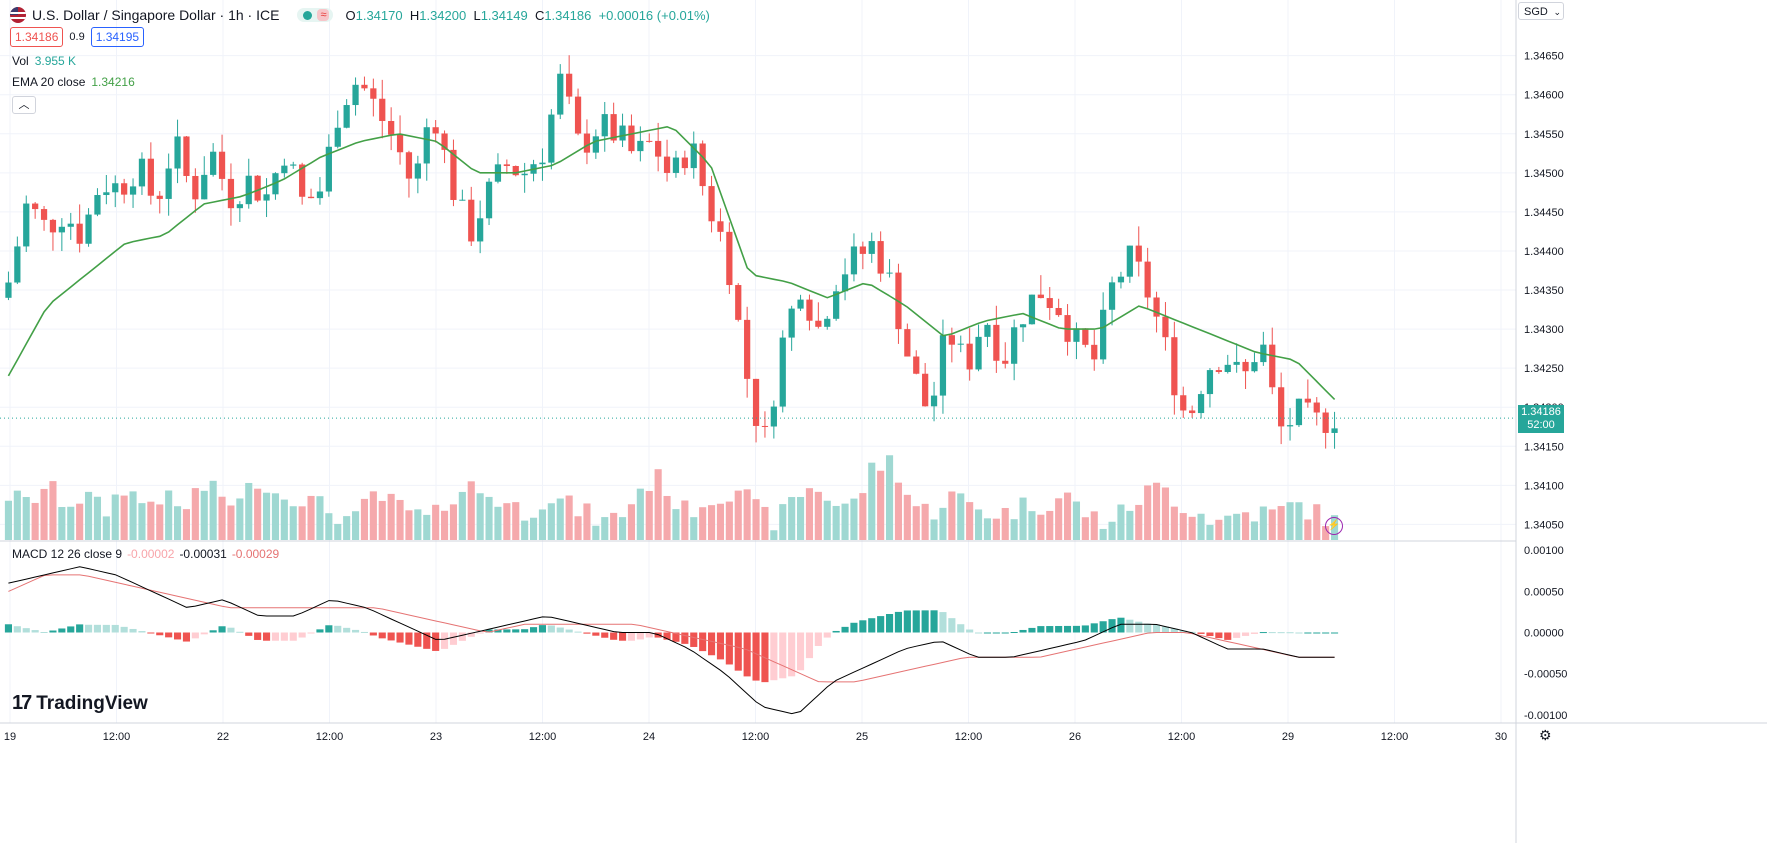  What do you see at coordinates (308, 15) in the screenshot?
I see `market-open-dot-icon` at bounding box center [308, 15].